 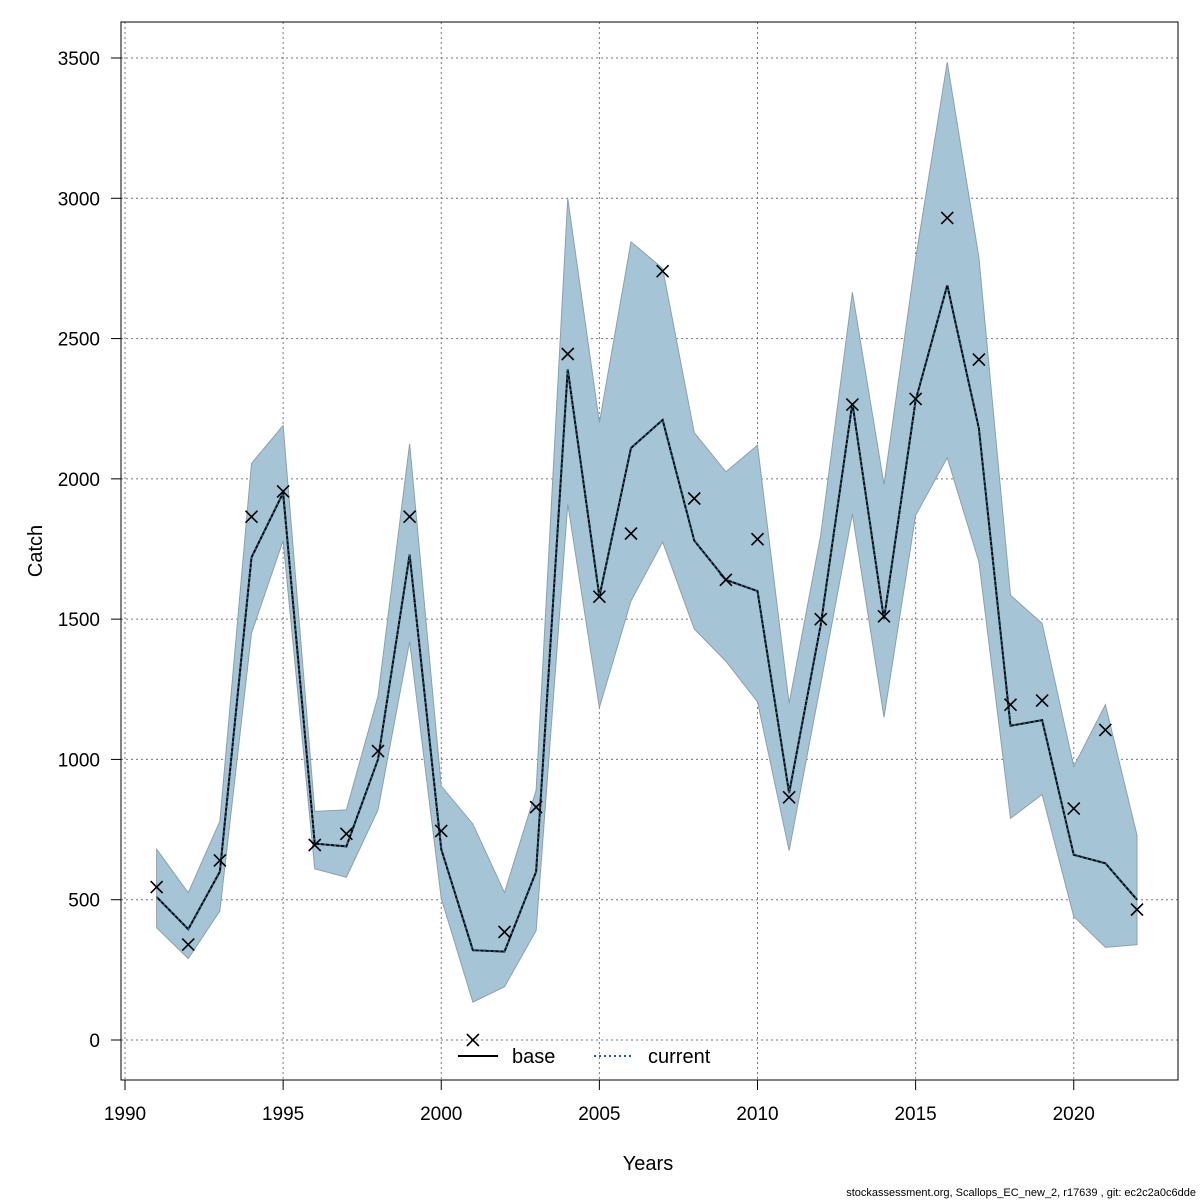 I want to click on x-tick-label: 2020, so click(x=1074, y=1114).